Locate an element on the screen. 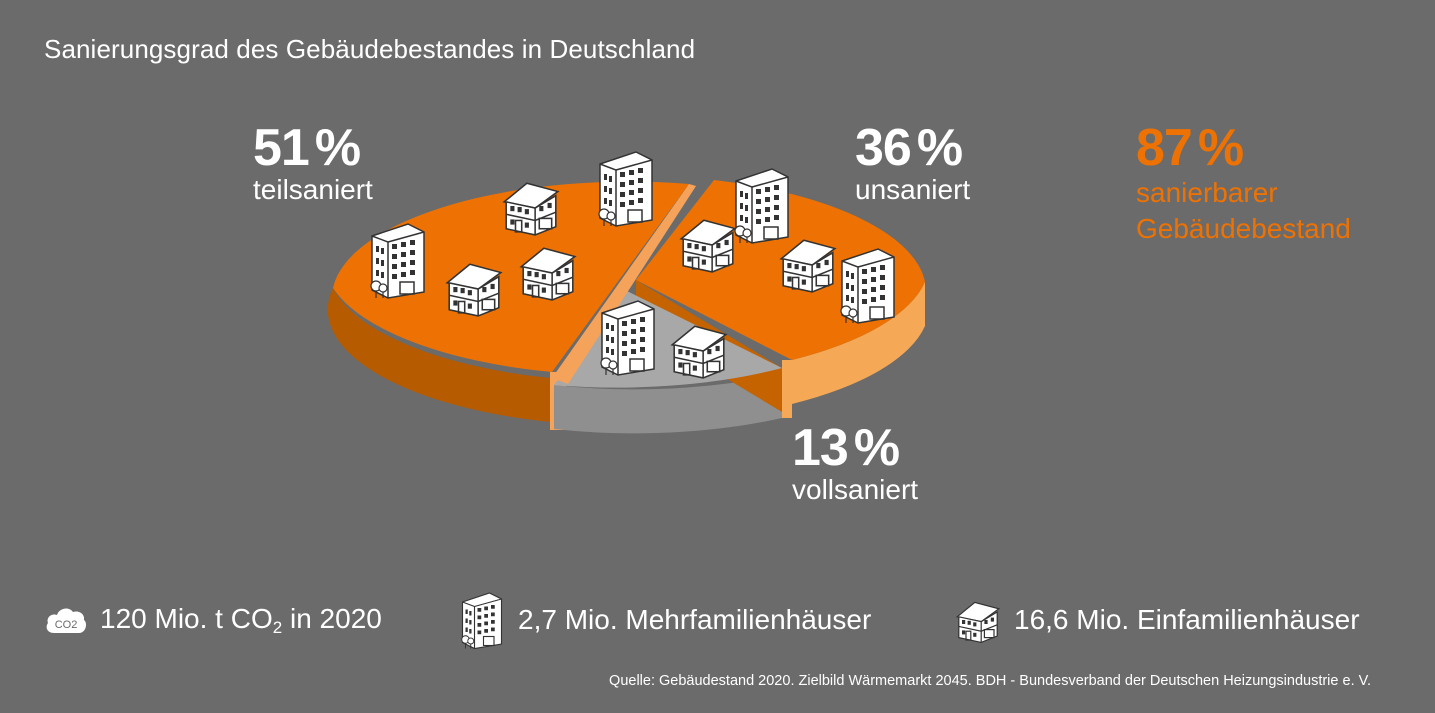 The width and height of the screenshot is (1435, 713). legend-mehrfamilienhaeuser: 2,7 Mio. Mehrfamilienhäuser is located at coordinates (664, 620).